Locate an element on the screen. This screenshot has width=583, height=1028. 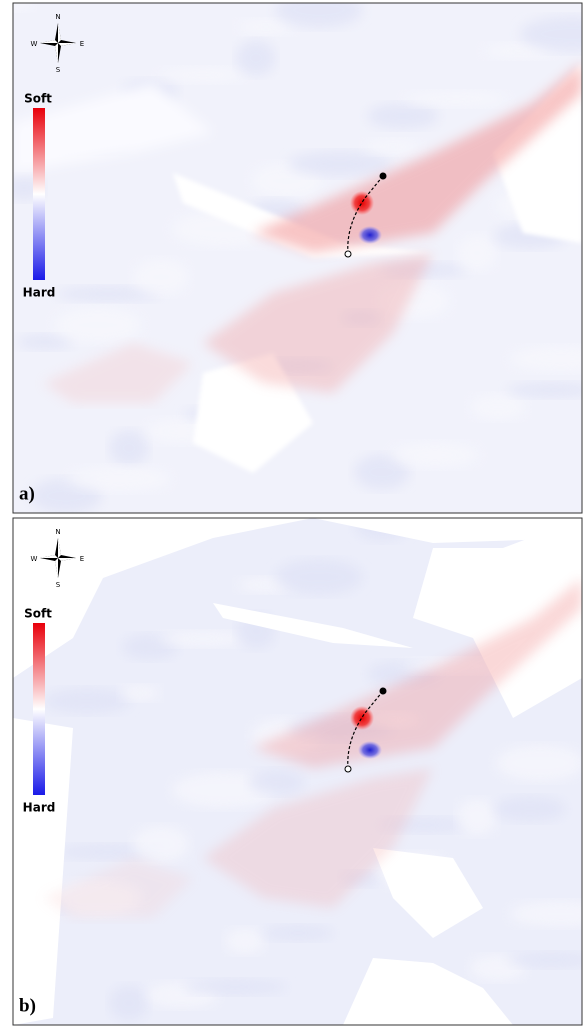
panel-label: a) is located at coordinates (27, 493).